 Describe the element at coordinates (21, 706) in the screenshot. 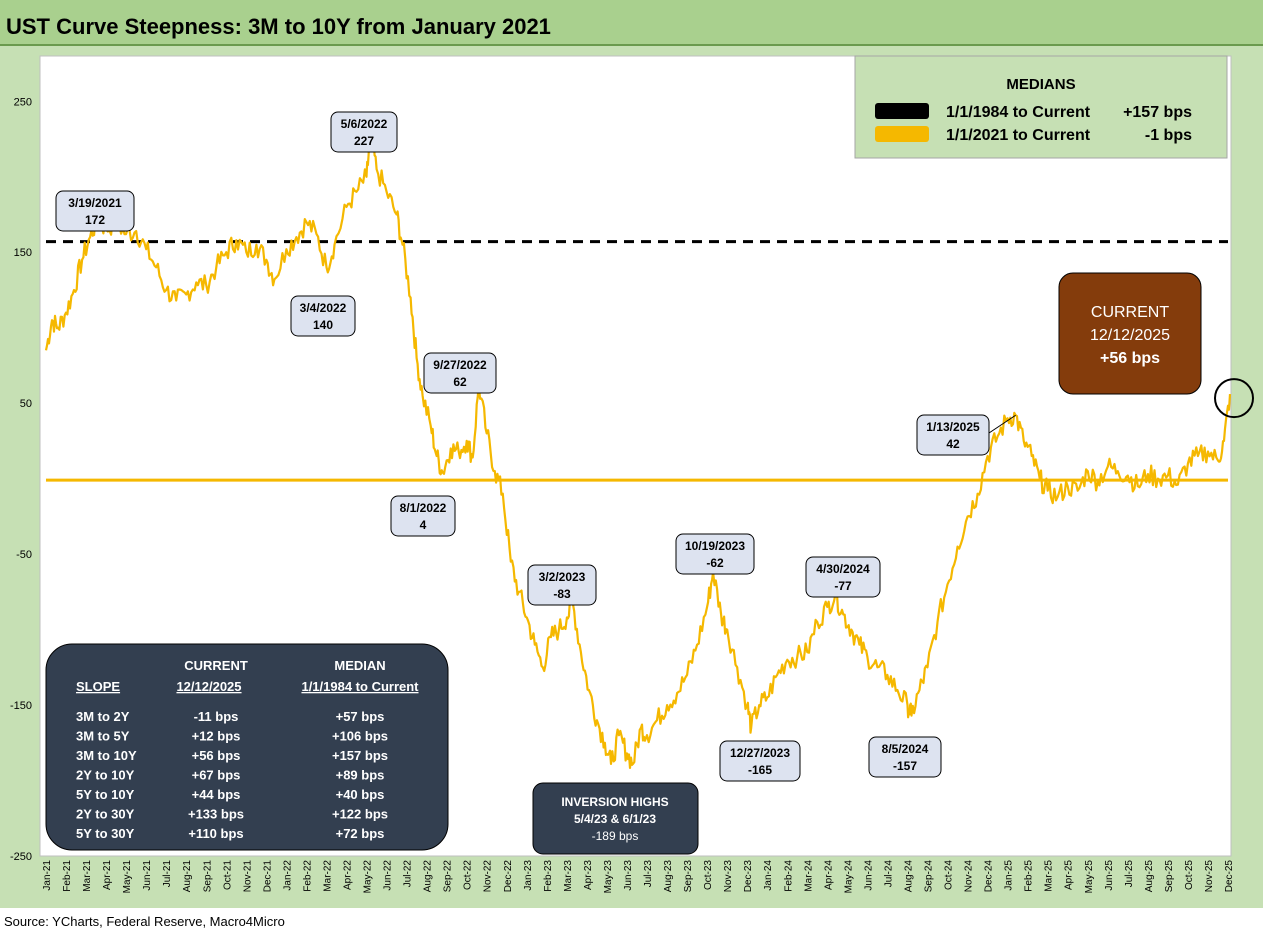

I see `y-tick-label: -150` at that location.